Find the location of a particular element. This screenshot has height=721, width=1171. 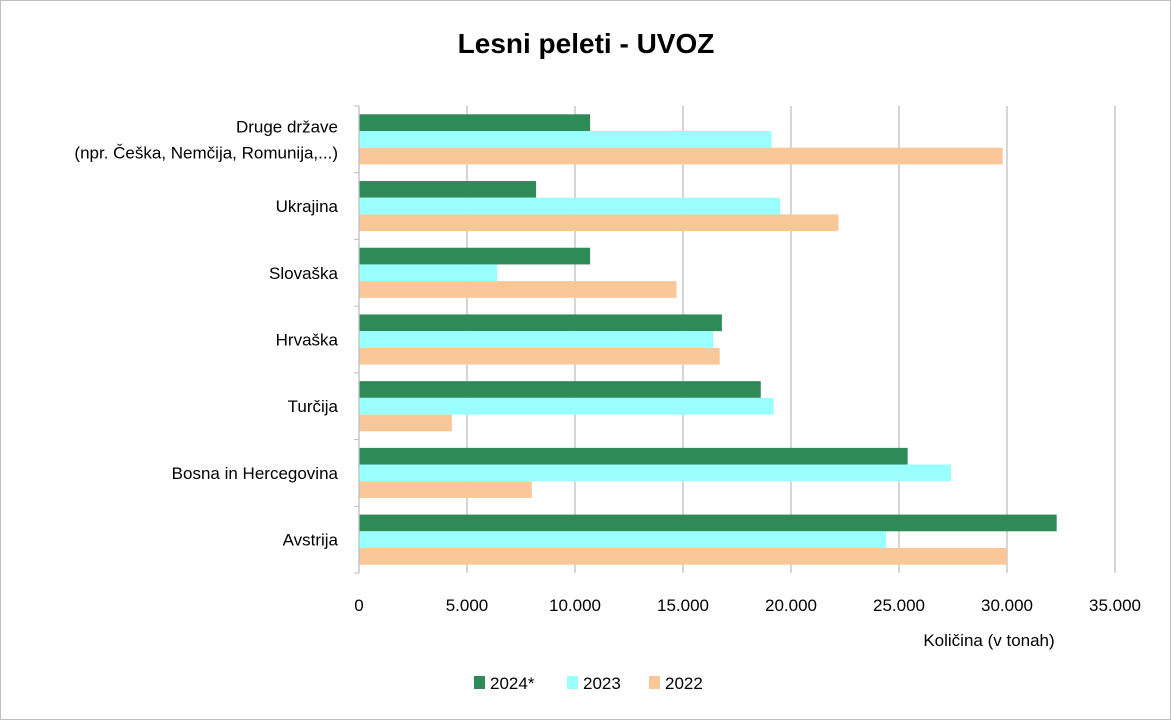

legend-label: 2022 is located at coordinates (684, 683).